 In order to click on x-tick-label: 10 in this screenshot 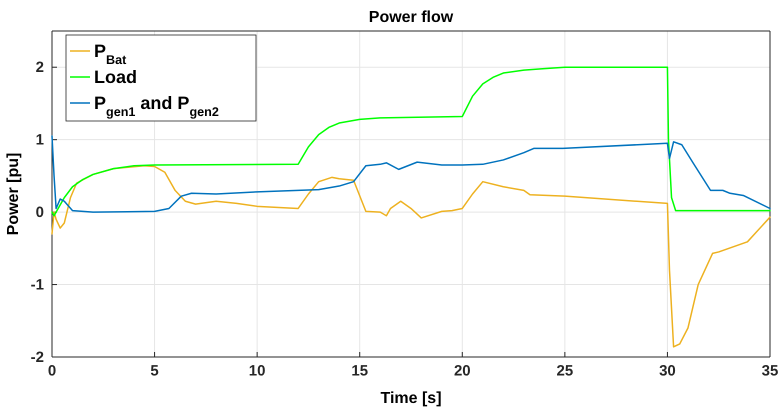, I will do `click(257, 371)`.